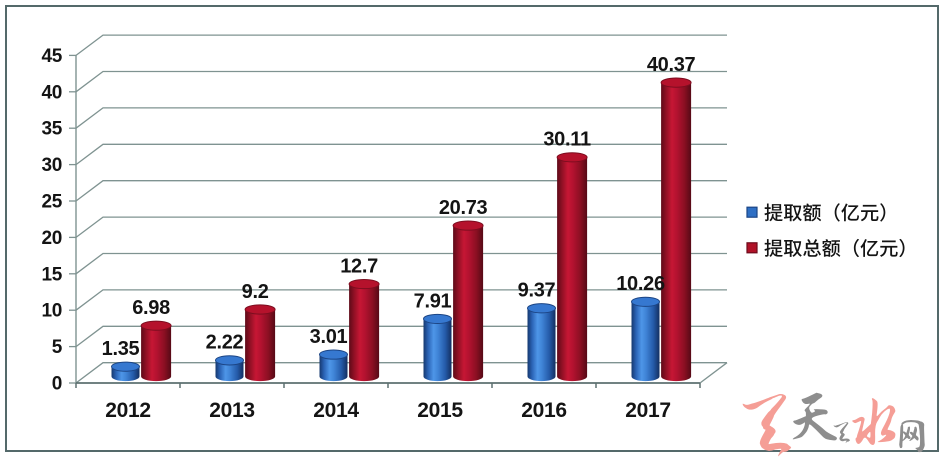  I want to click on cylinder-blue-2014-body, so click(333, 368).